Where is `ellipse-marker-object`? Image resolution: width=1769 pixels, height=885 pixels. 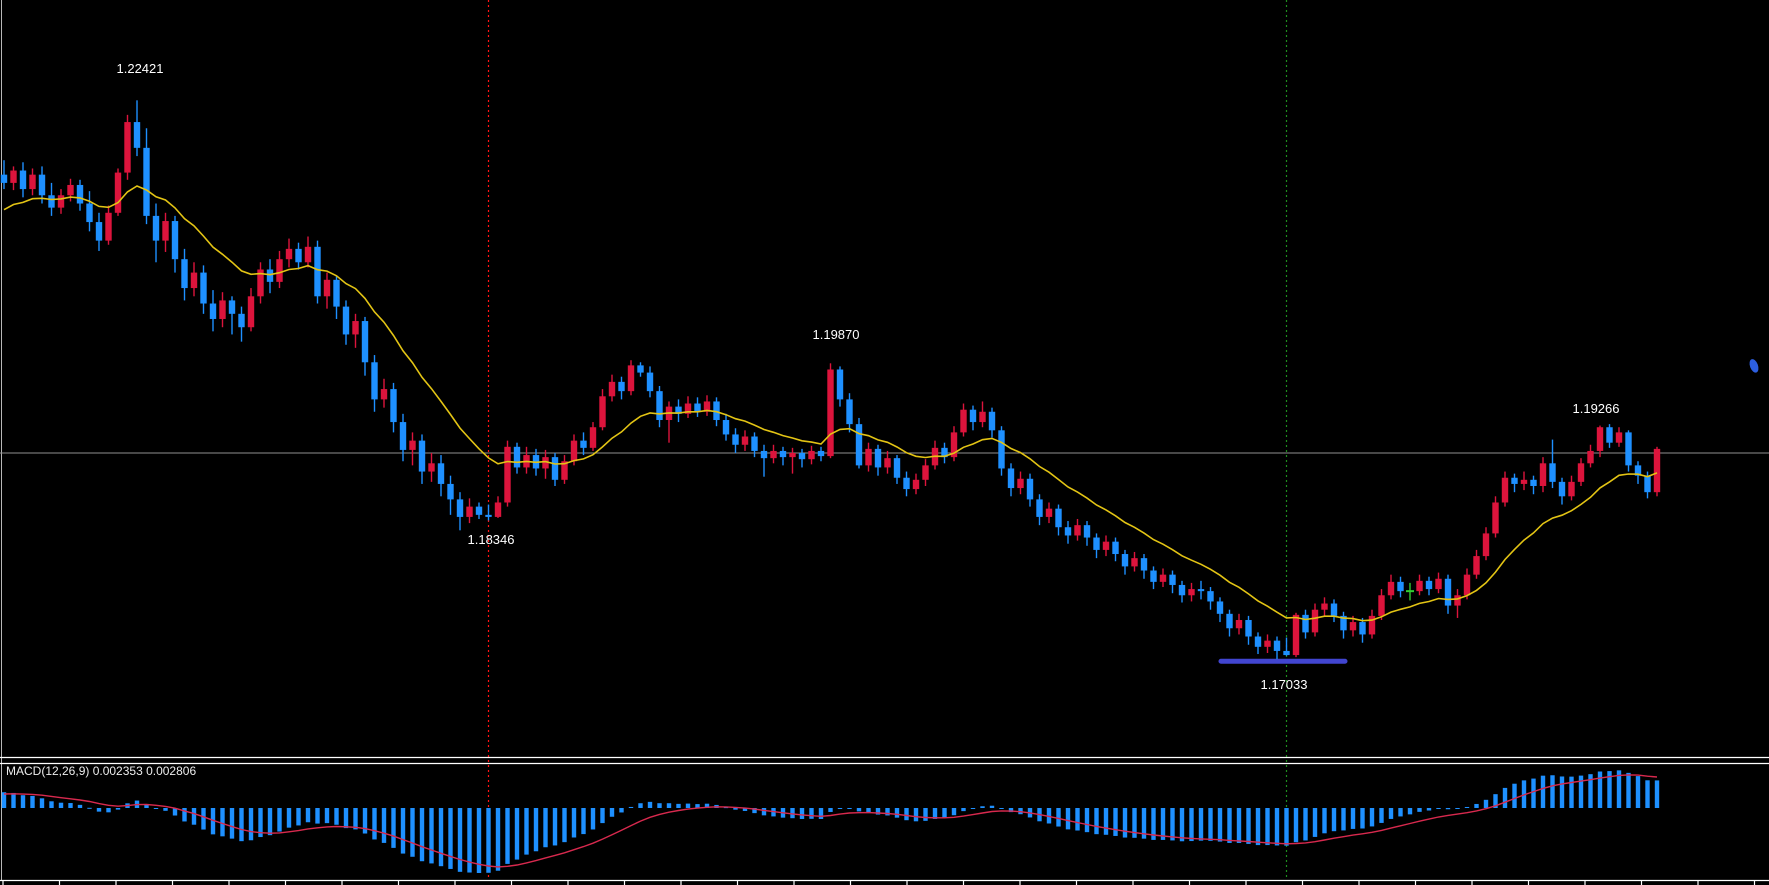 ellipse-marker-object is located at coordinates (1754, 366).